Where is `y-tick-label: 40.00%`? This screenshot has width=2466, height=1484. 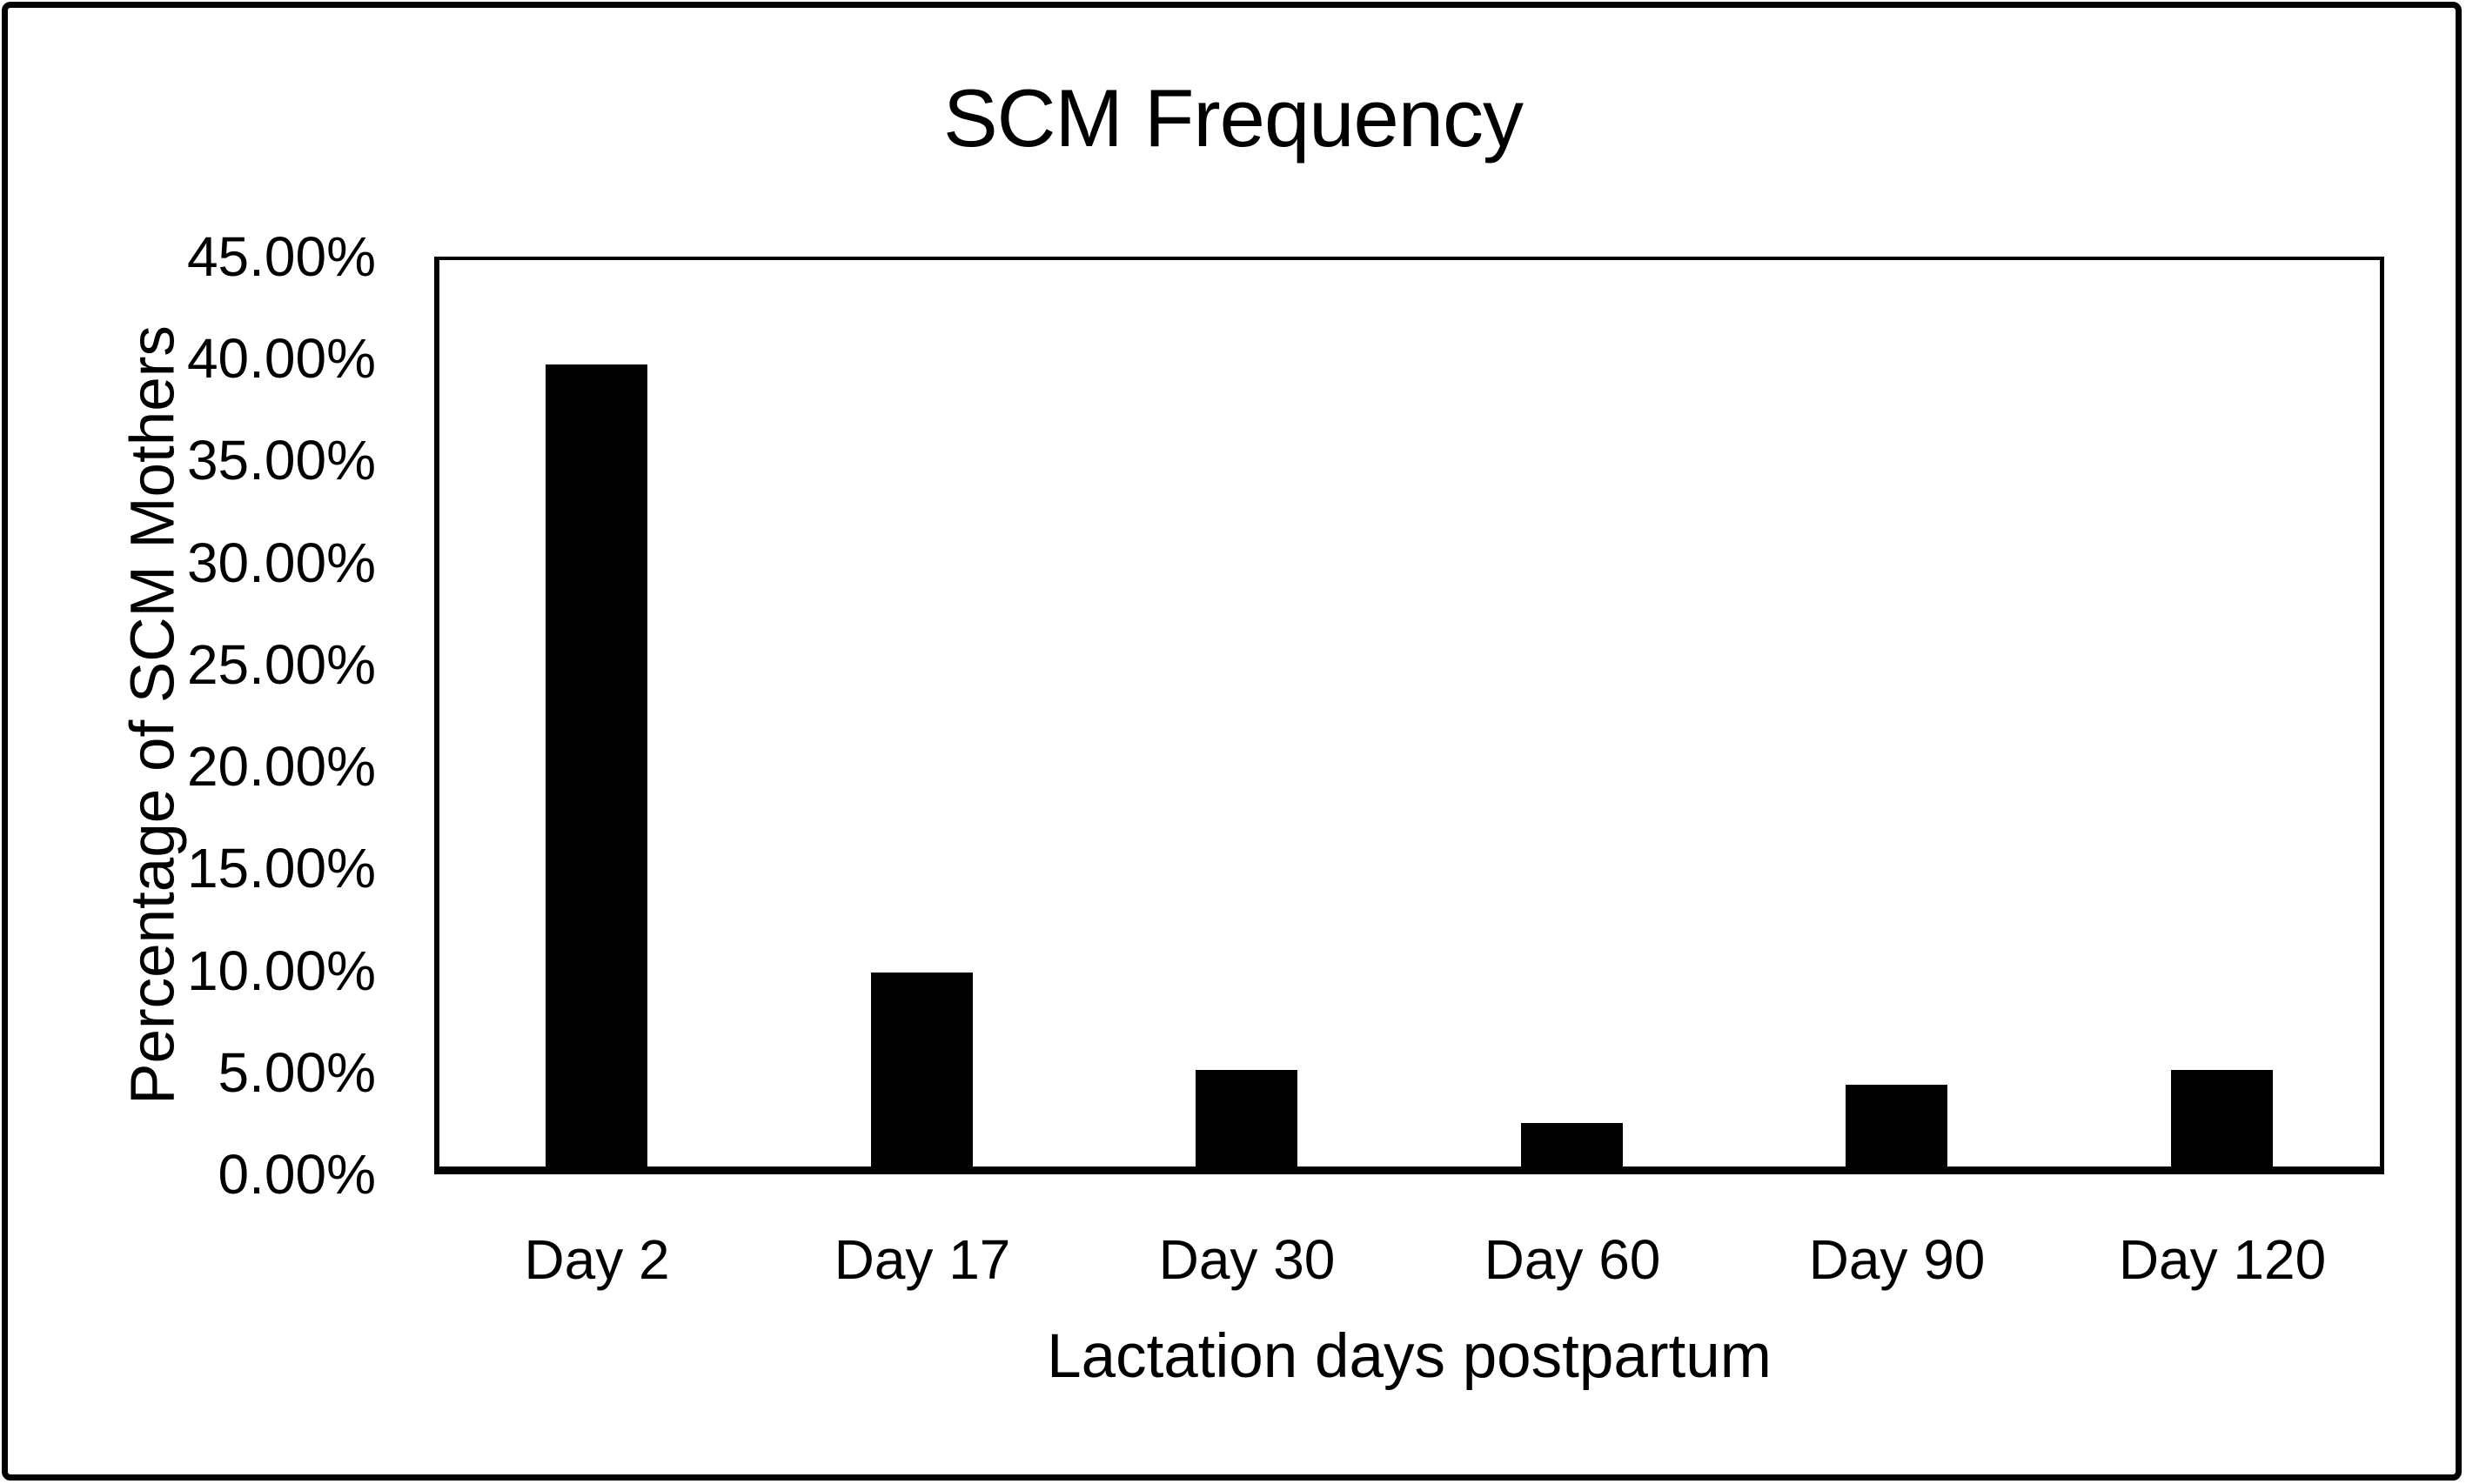 y-tick-label: 40.00% is located at coordinates (281, 359).